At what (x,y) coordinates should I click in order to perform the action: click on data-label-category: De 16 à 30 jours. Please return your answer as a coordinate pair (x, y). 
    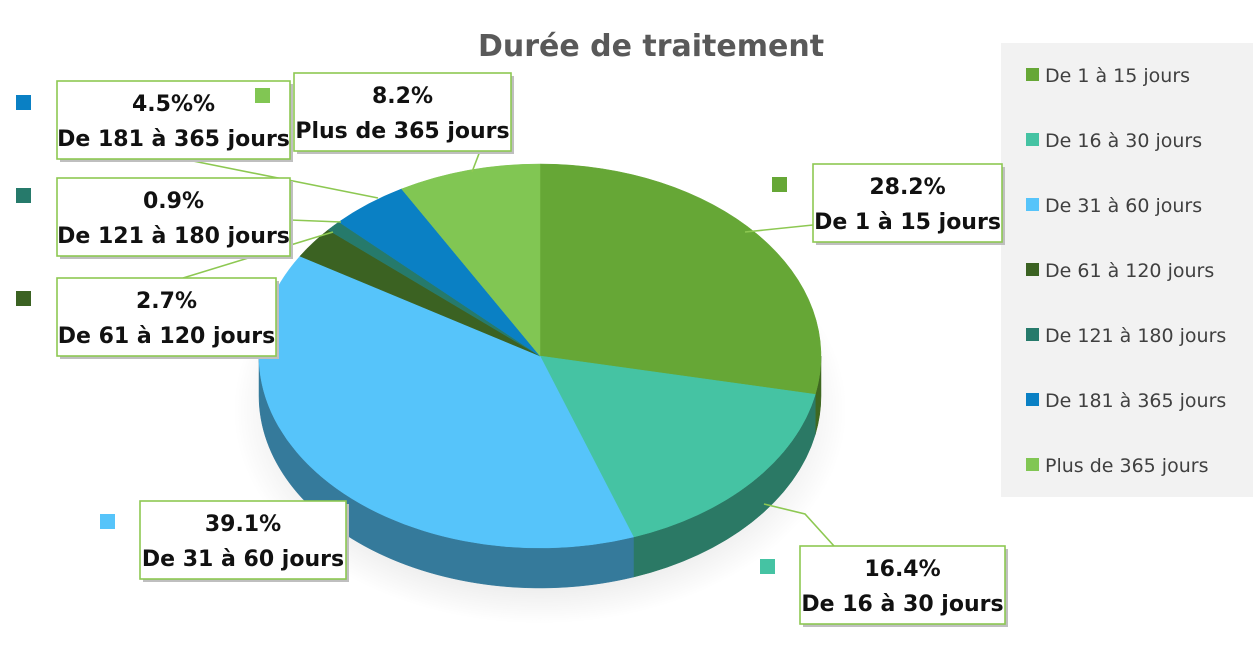
    Looking at the image, I should click on (902, 604).